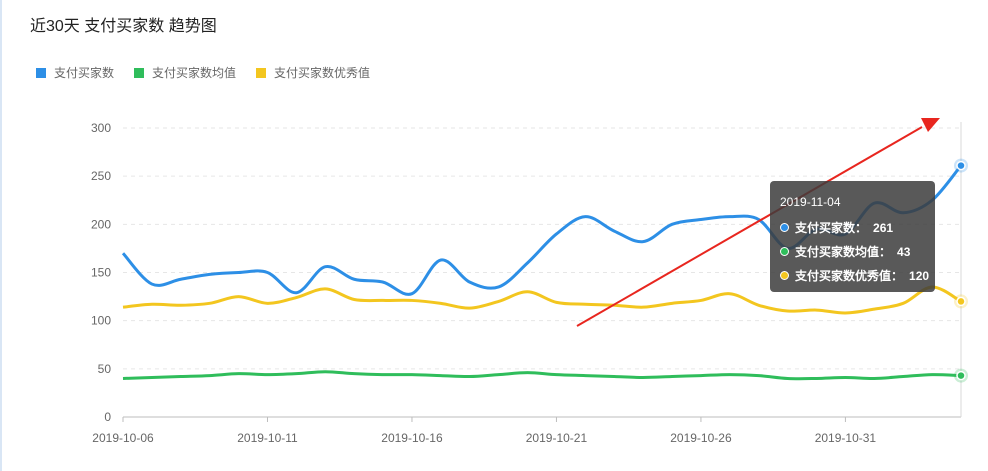  Describe the element at coordinates (784, 227) in the screenshot. I see `tooltip-dot-count-icon` at that location.